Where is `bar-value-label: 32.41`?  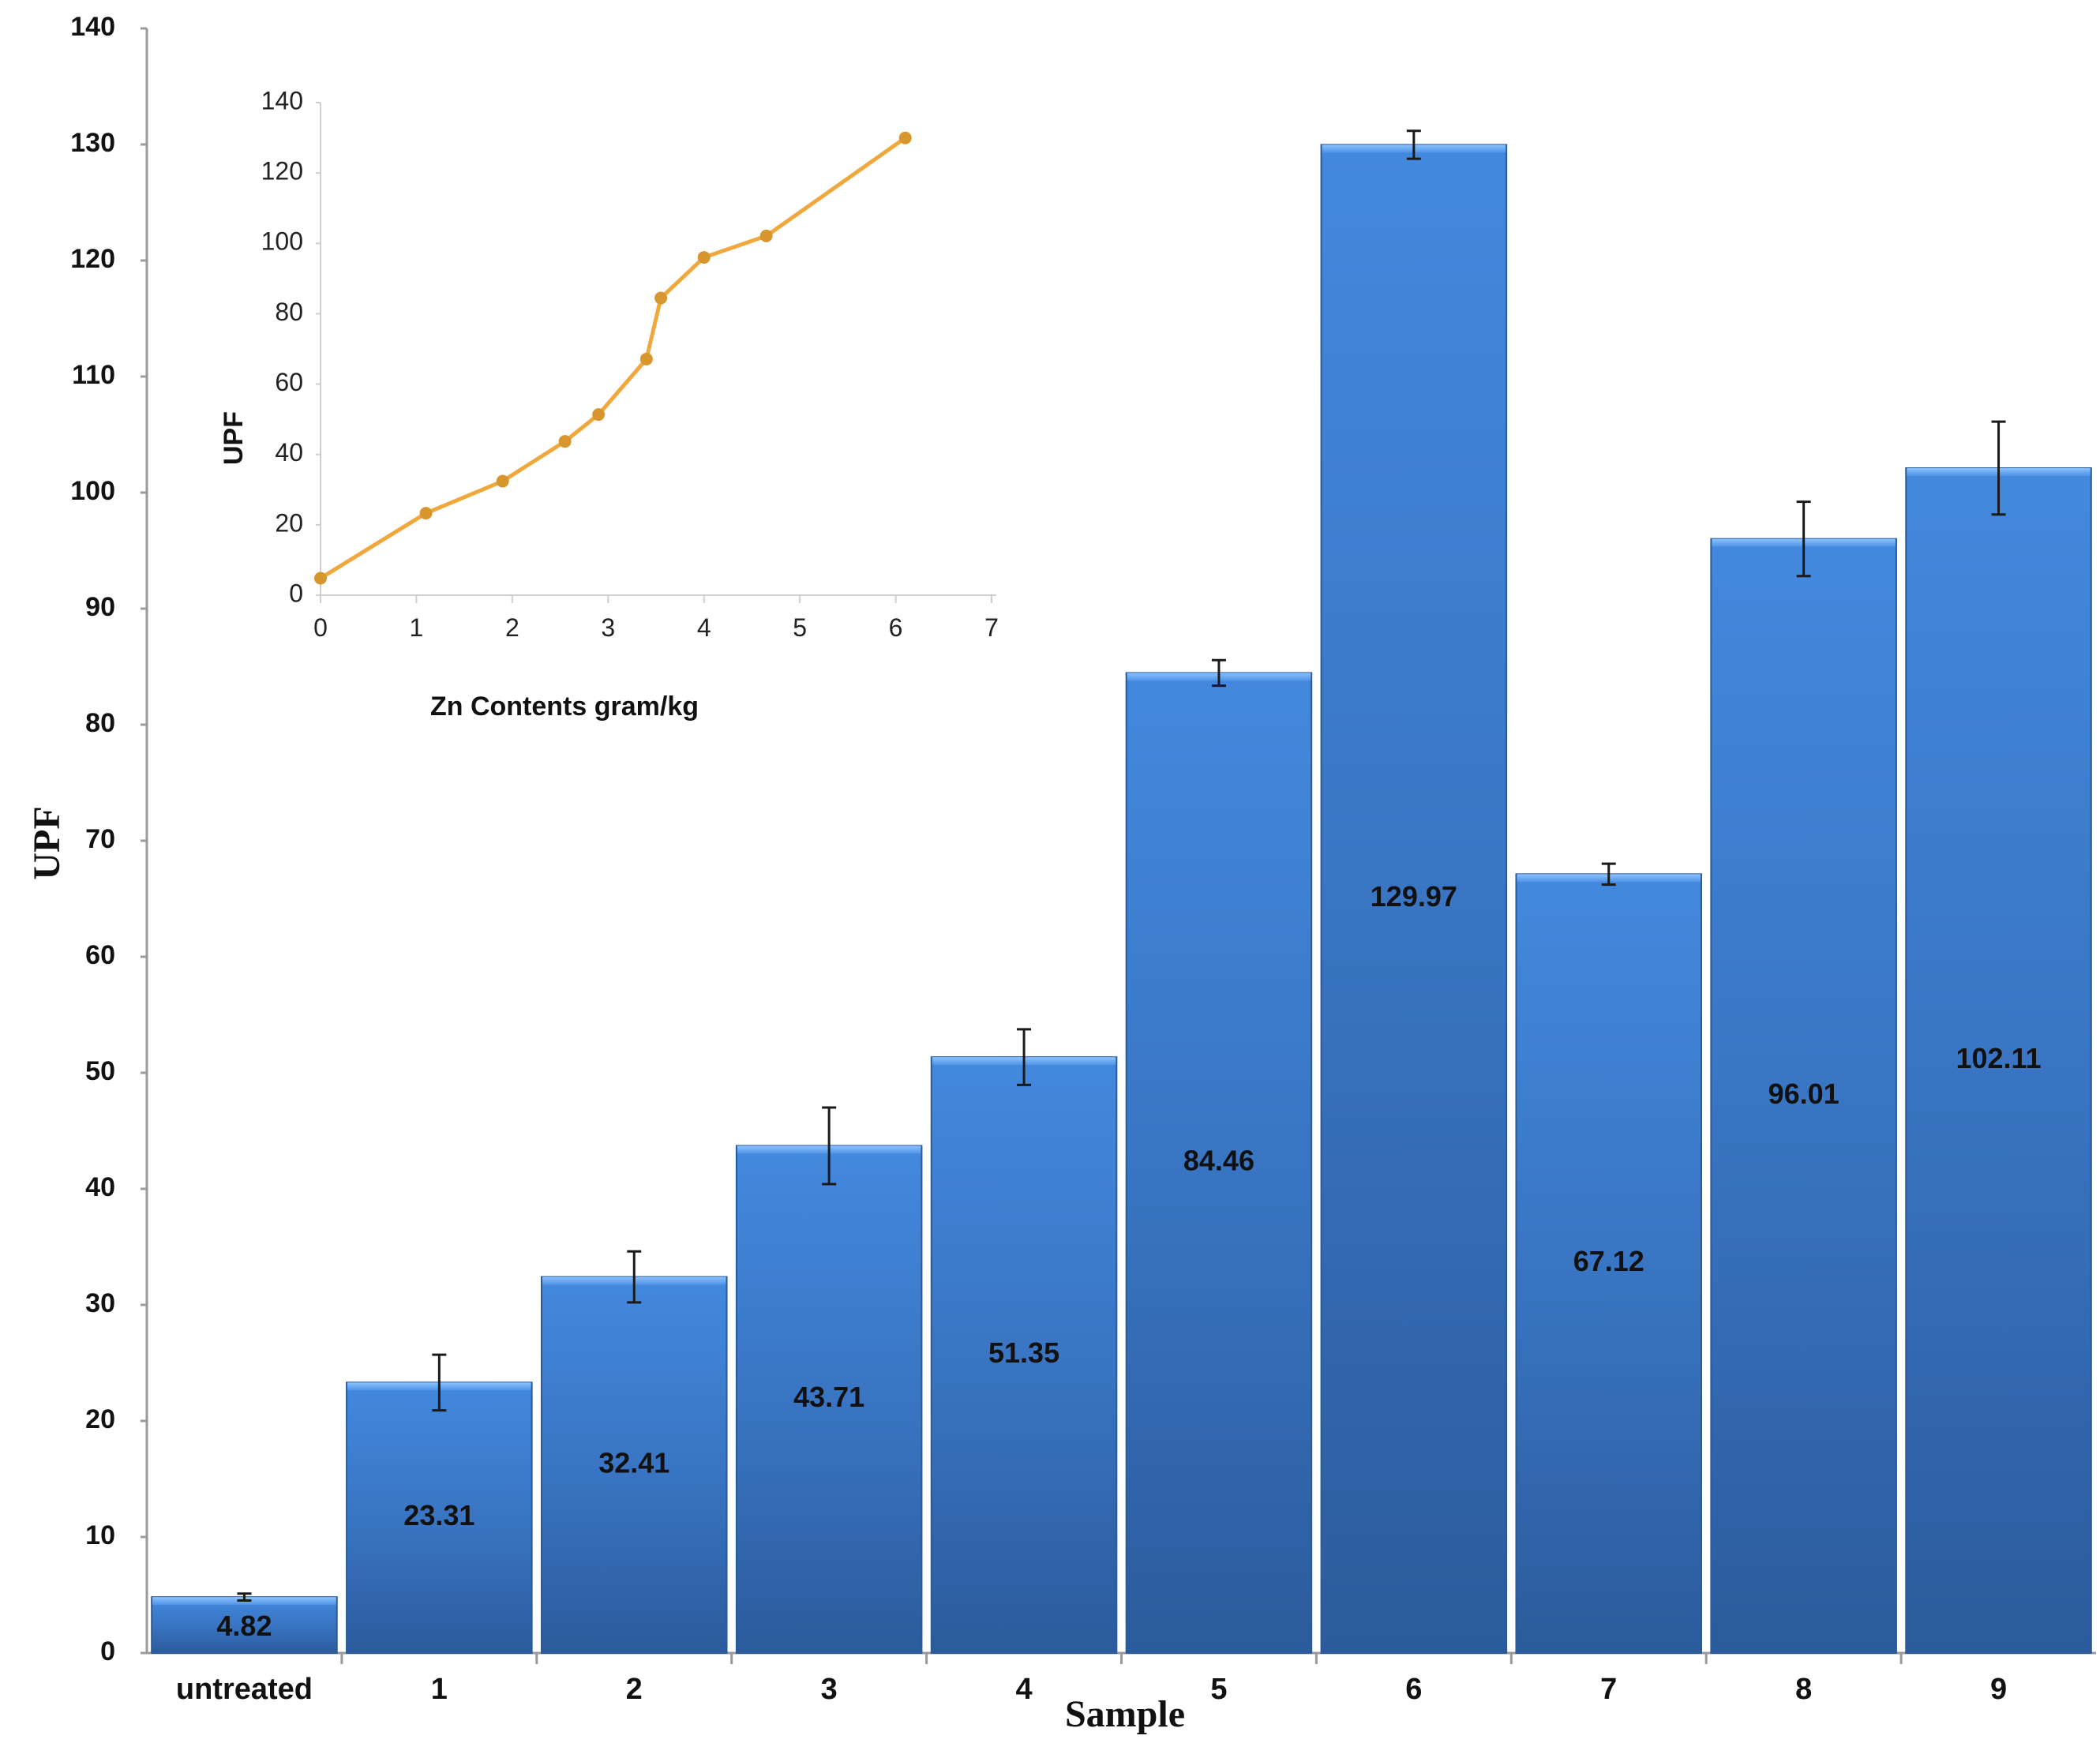
bar-value-label: 32.41 is located at coordinates (633, 1462).